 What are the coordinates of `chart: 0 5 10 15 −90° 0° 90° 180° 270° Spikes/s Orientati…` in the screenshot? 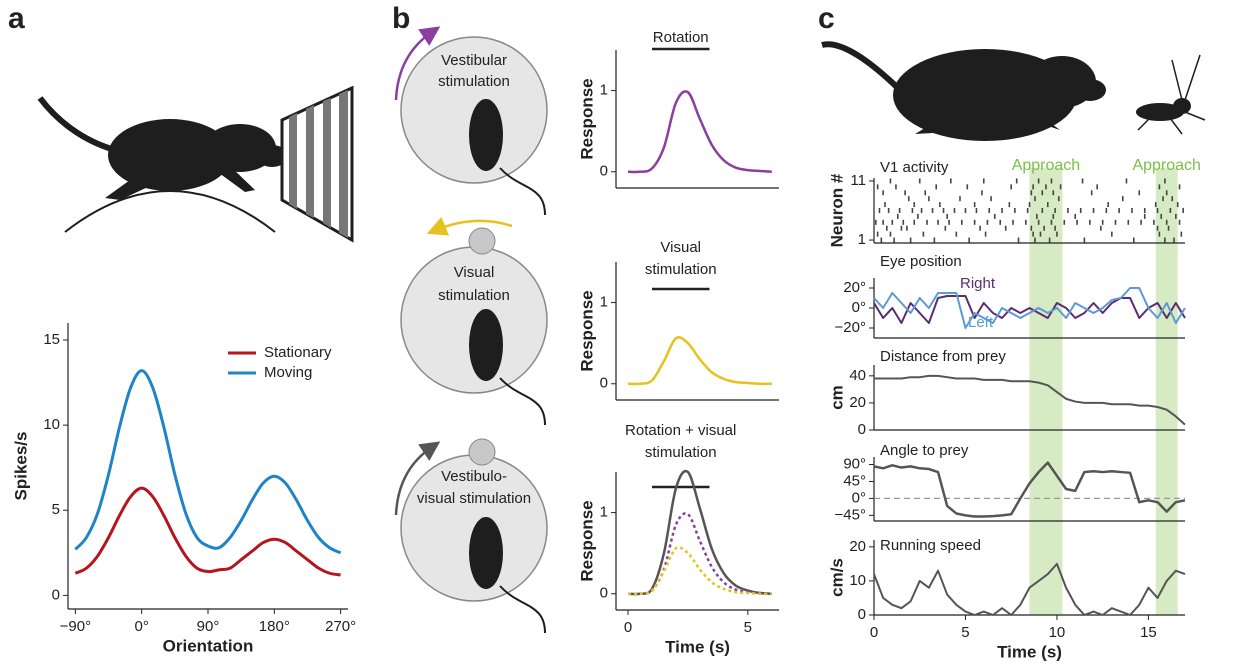 It's located at (183, 489).